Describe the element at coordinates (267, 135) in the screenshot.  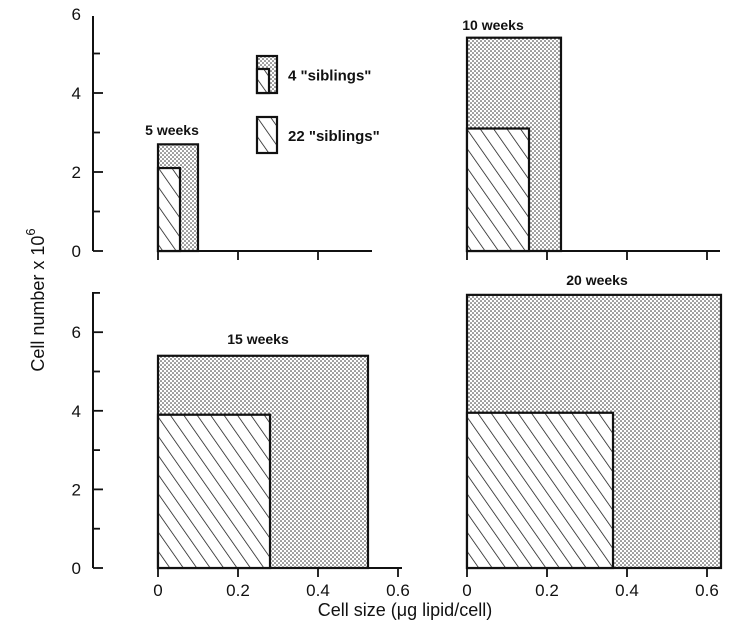
I see `legend-swatch-hatched` at that location.